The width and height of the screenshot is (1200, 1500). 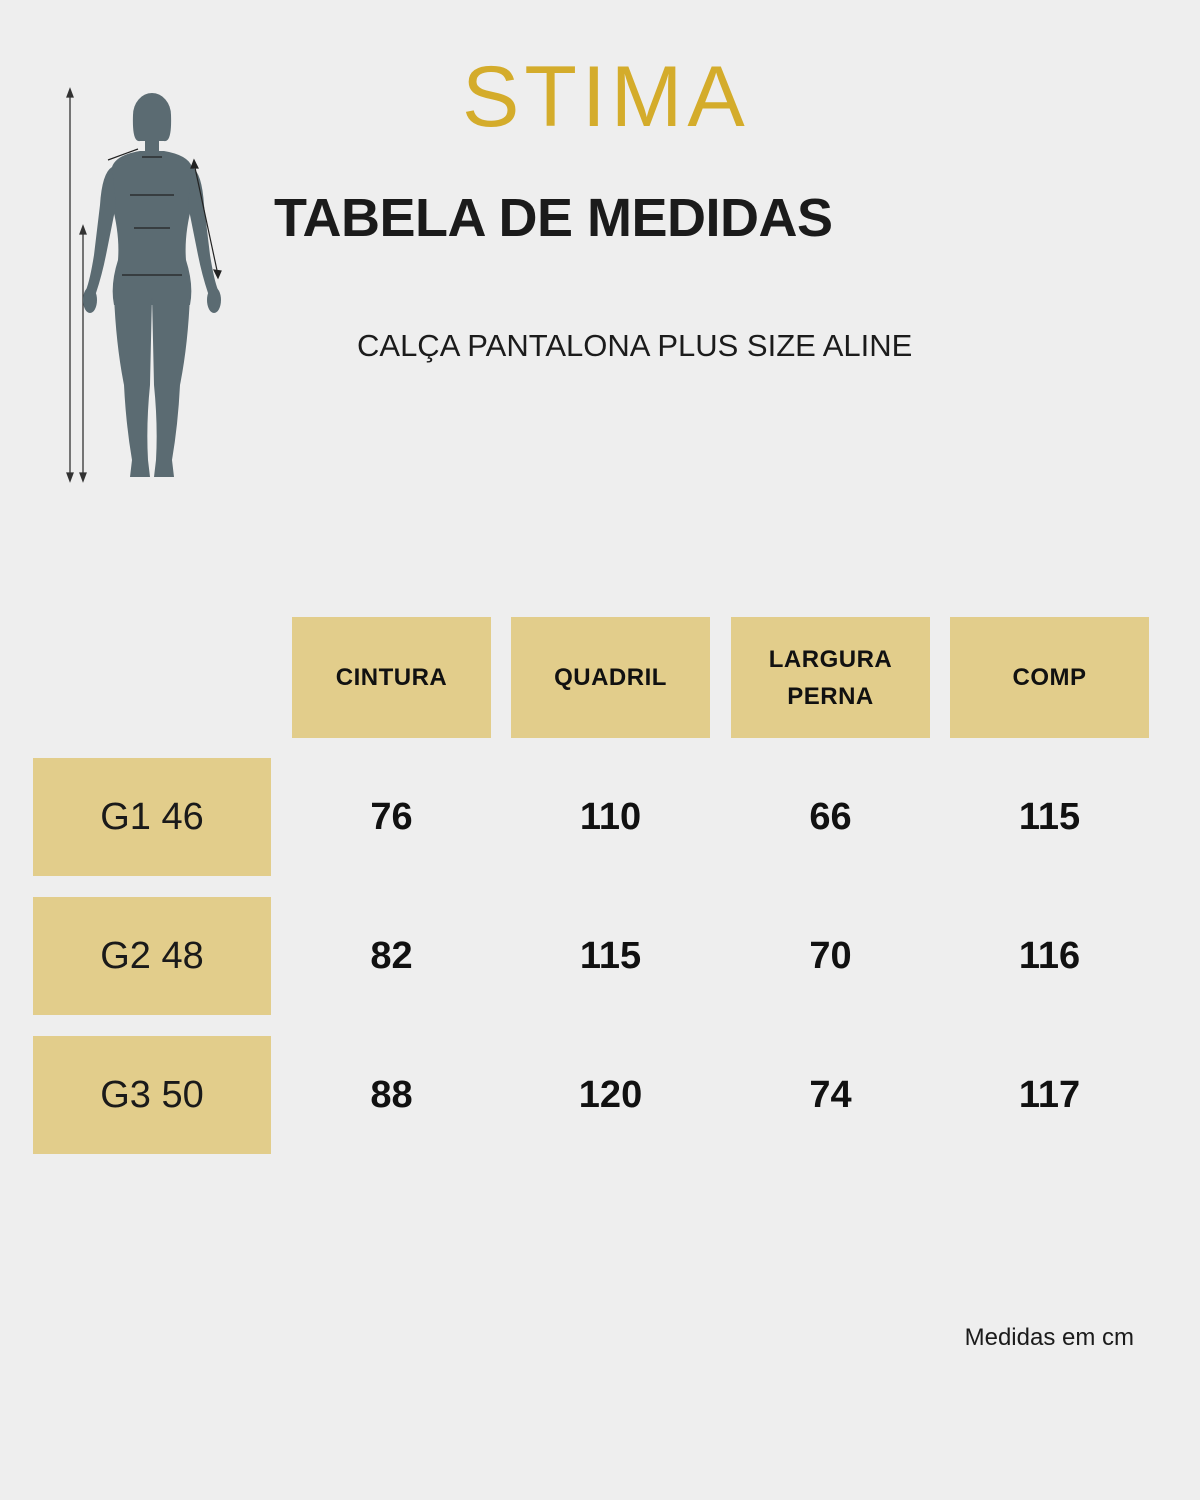 I want to click on product-subtitle: CALÇA PANTALONA PLUS SIZE ALINE, so click(x=635, y=345).